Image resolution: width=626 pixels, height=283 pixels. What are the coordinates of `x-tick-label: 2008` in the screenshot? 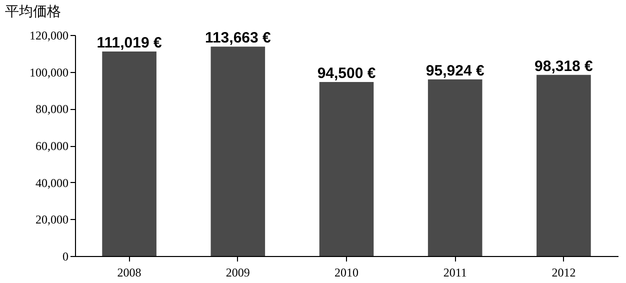 It's located at (129, 273).